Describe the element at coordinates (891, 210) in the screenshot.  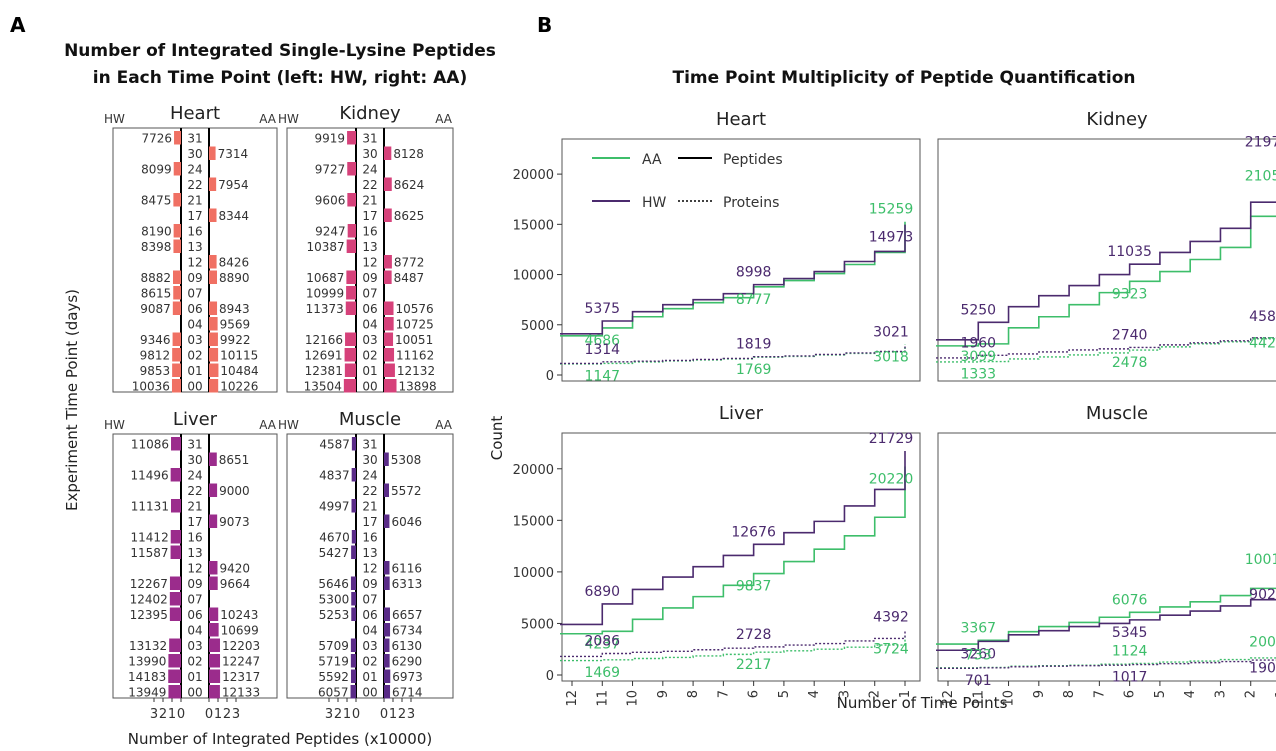
I see `data-label-AA-peptides: 15259` at that location.